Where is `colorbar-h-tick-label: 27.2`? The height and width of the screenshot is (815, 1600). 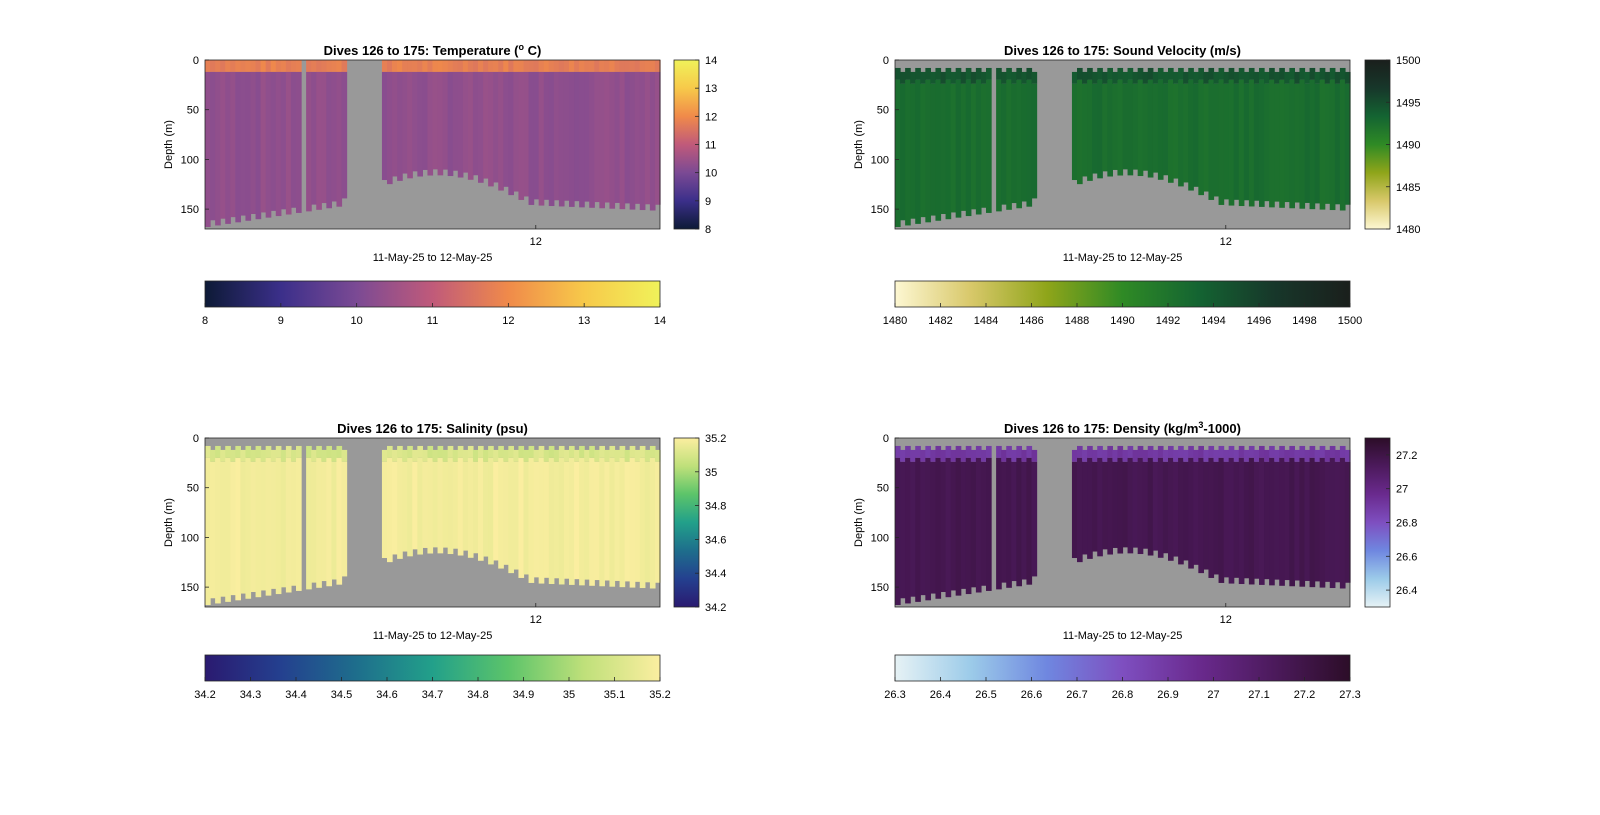 colorbar-h-tick-label: 27.2 is located at coordinates (1304, 695).